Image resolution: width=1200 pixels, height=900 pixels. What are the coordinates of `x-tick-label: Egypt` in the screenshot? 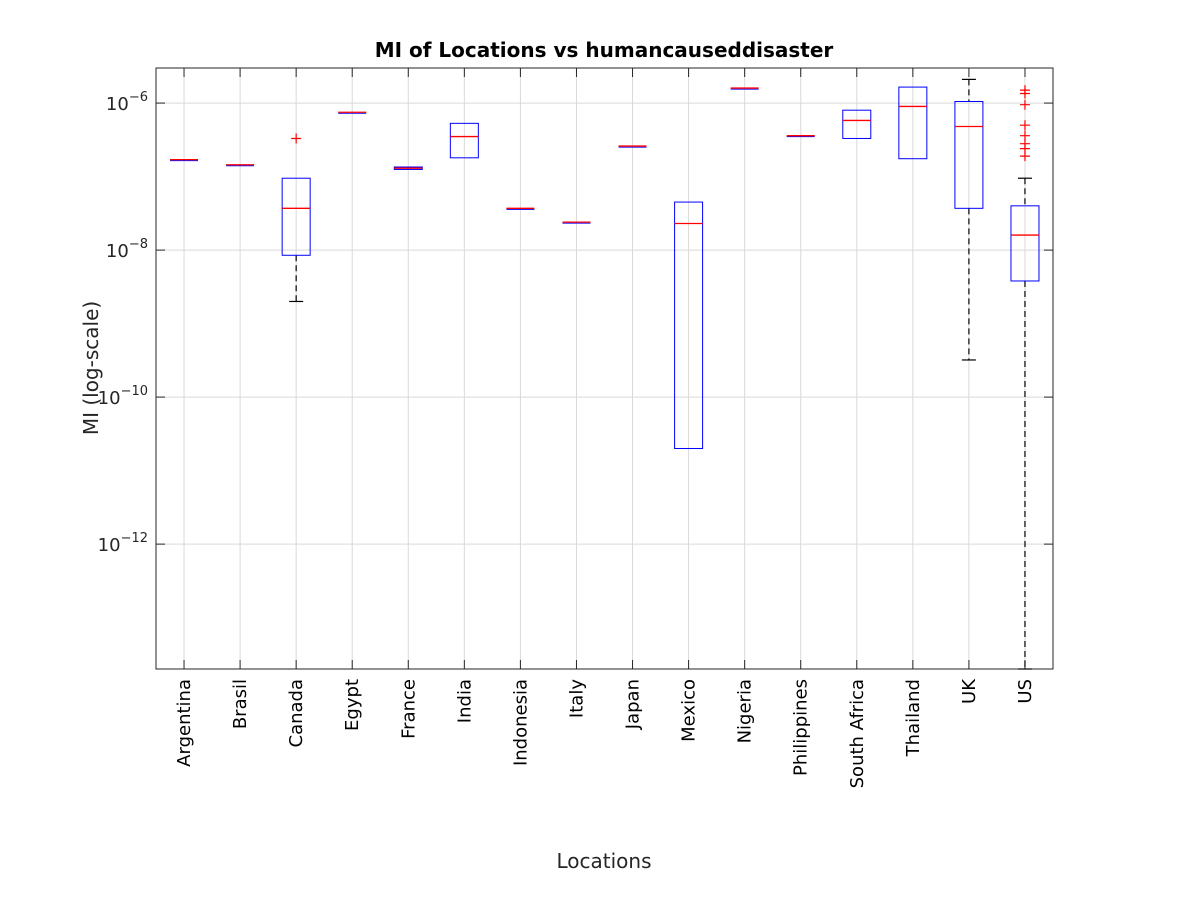 It's located at (352, 705).